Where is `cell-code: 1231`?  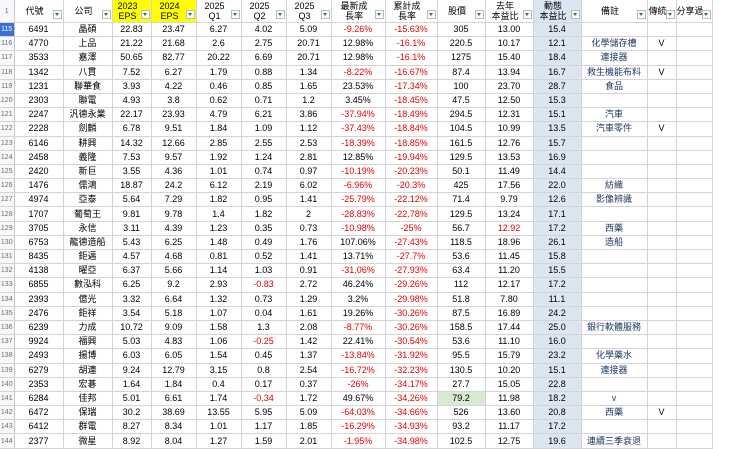 cell-code: 1231 is located at coordinates (39, 86).